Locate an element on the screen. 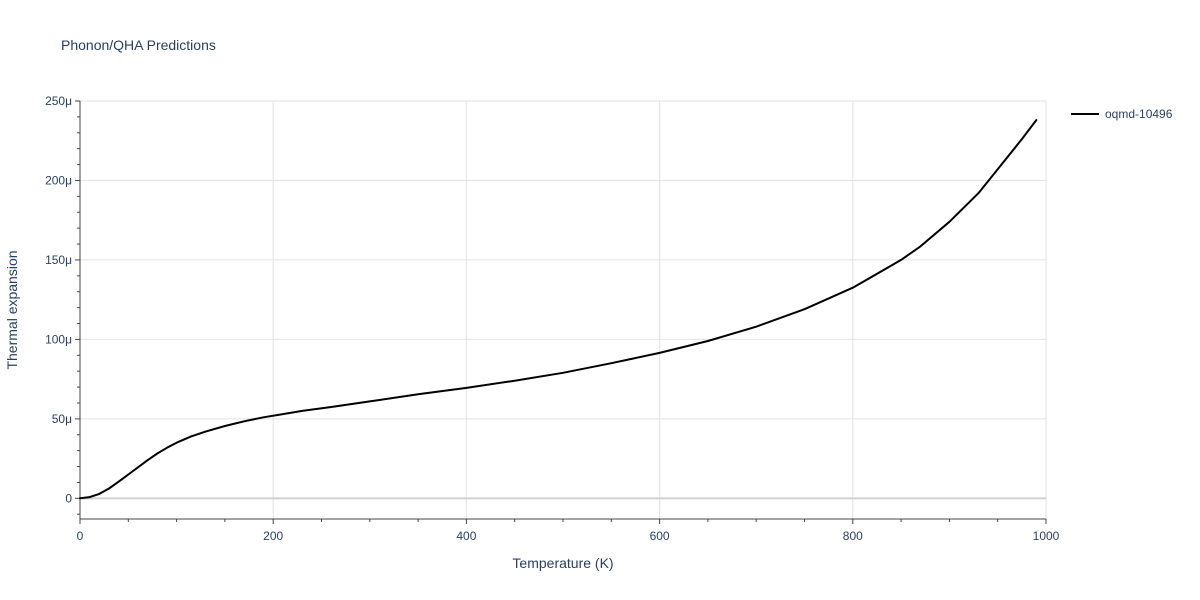 The width and height of the screenshot is (1200, 600). legend: oqmd-10496 is located at coordinates (1122, 114).